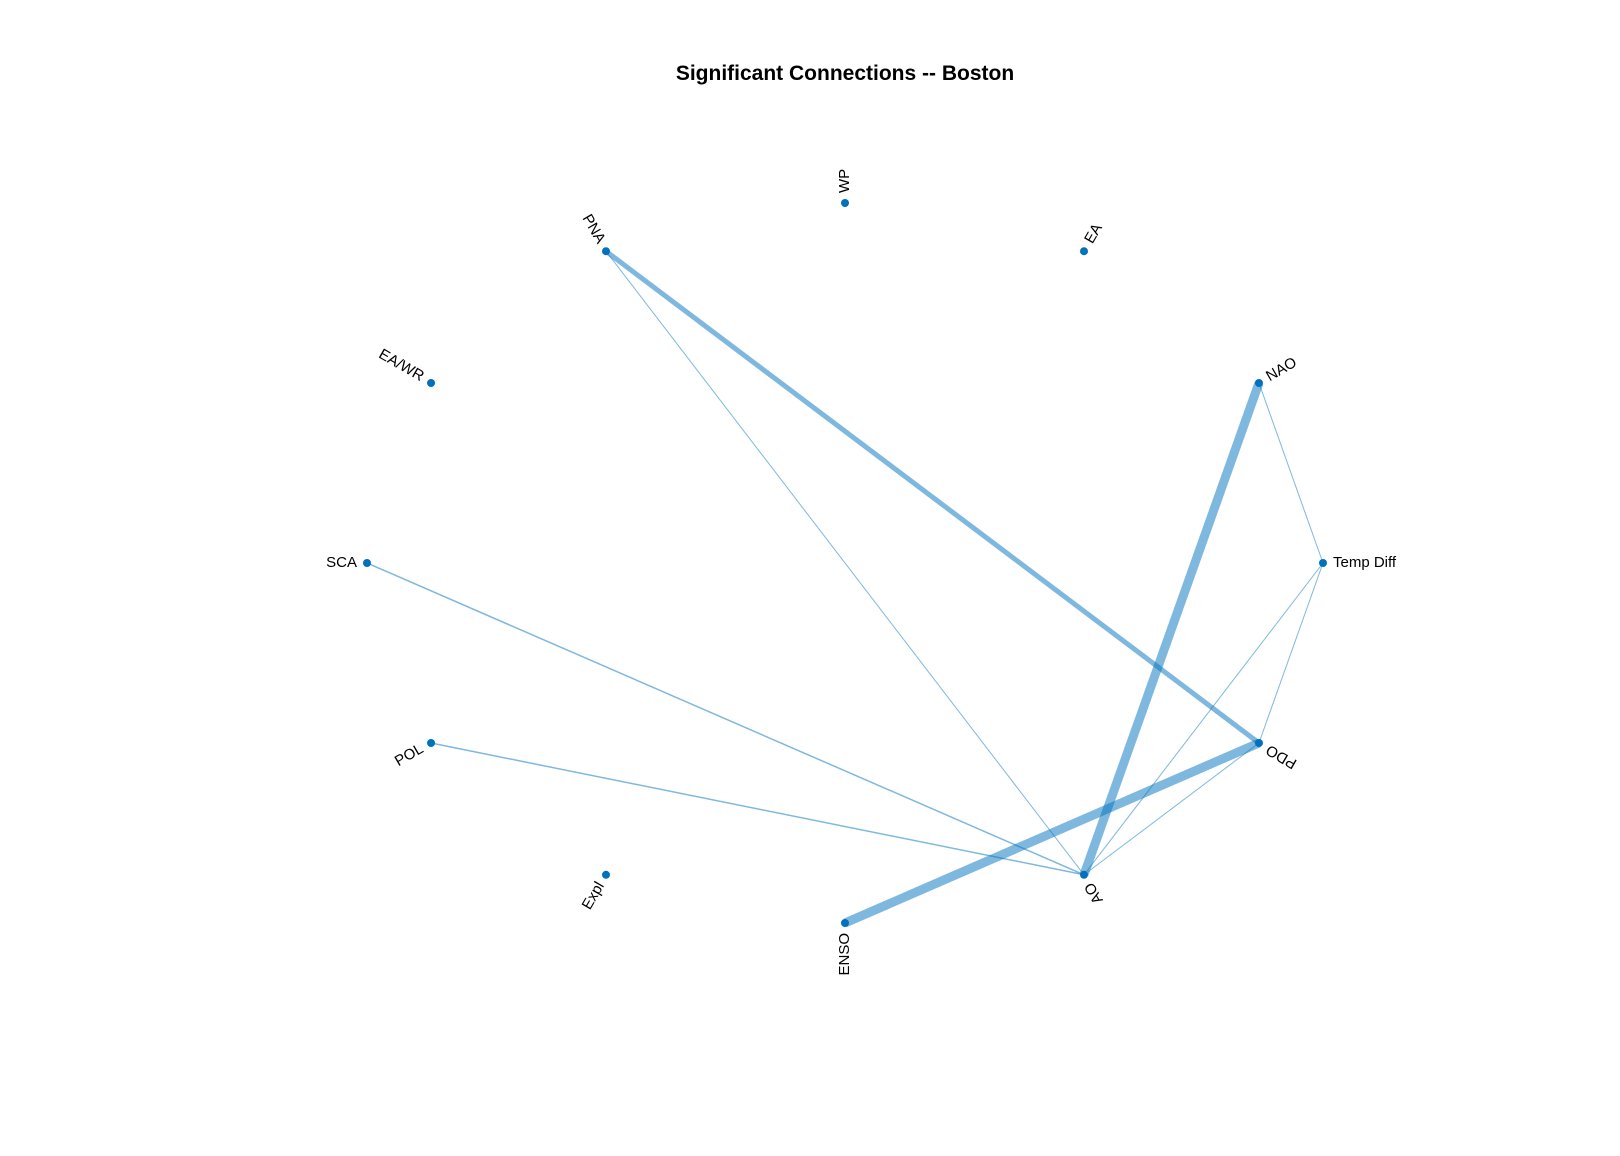 The width and height of the screenshot is (1620, 1156). What do you see at coordinates (1365, 562) in the screenshot?
I see `node-label-temp-diff: Temp Diff` at bounding box center [1365, 562].